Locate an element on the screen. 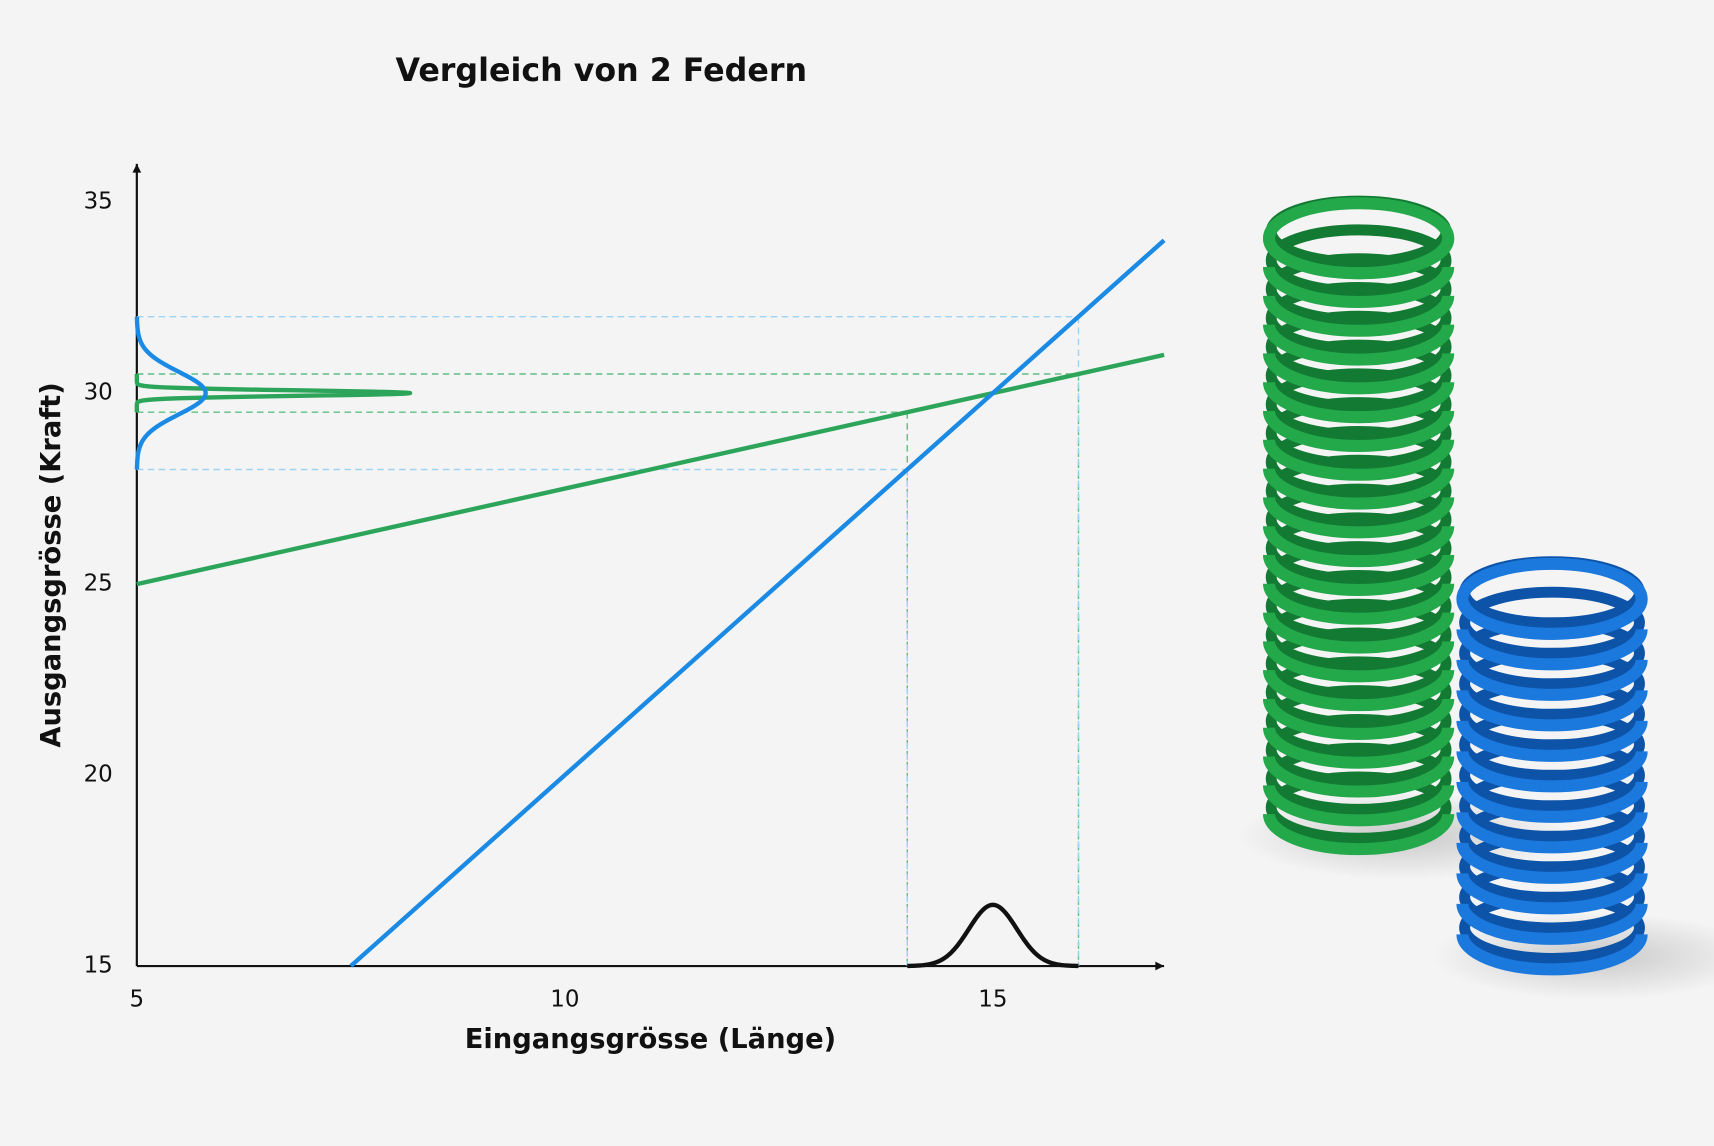 The image size is (1714, 1146). chart-title: Vergleich von 2 Federn is located at coordinates (602, 71).